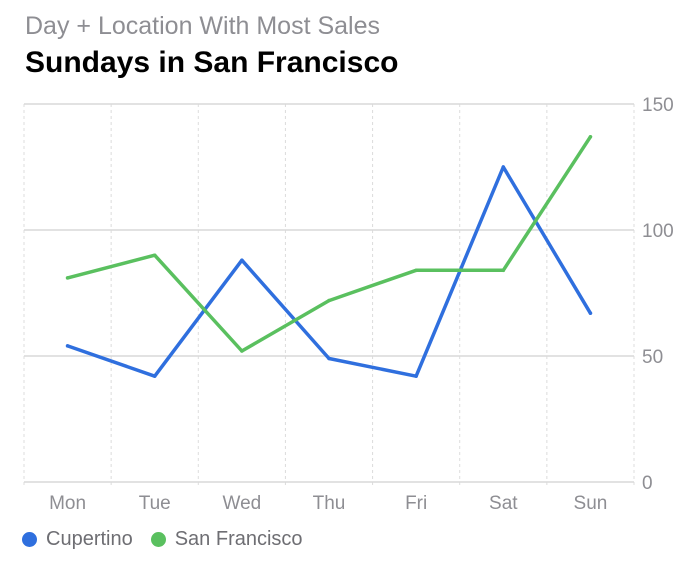  I want to click on chart-subtitle: Day + Location With Most Sales, so click(203, 26).